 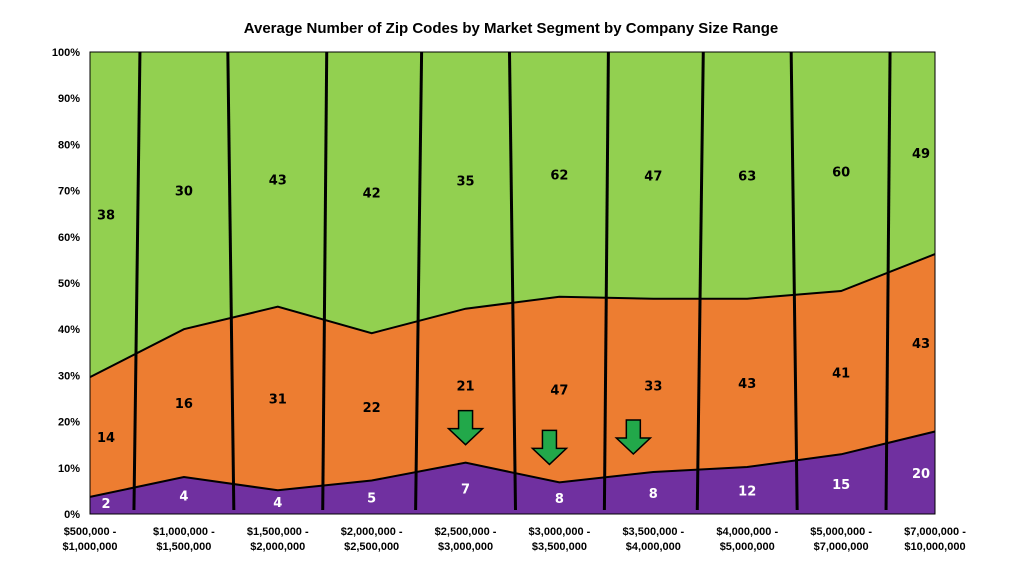 What do you see at coordinates (69, 469) in the screenshot?
I see `y-tick-label: 10%` at bounding box center [69, 469].